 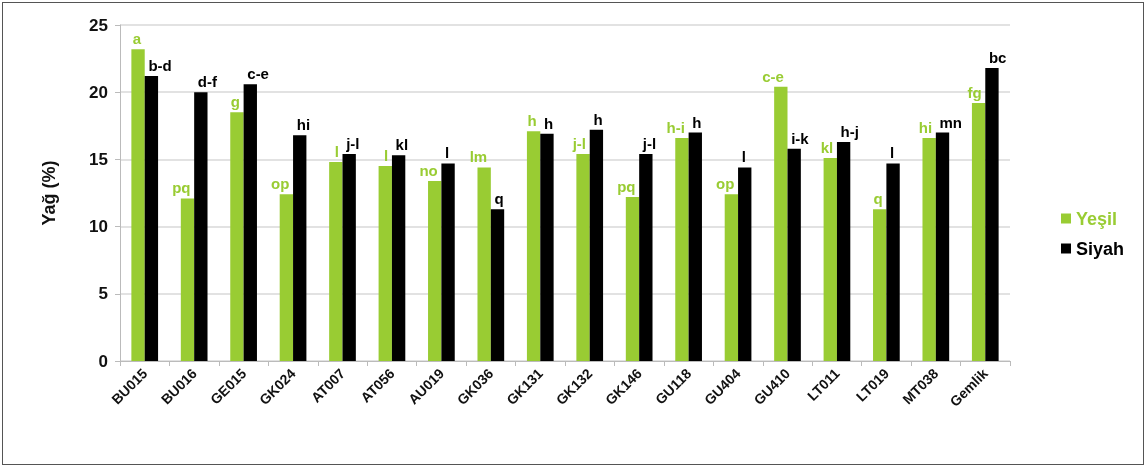 What do you see at coordinates (800, 138) in the screenshot?
I see `data-label: i-k` at bounding box center [800, 138].